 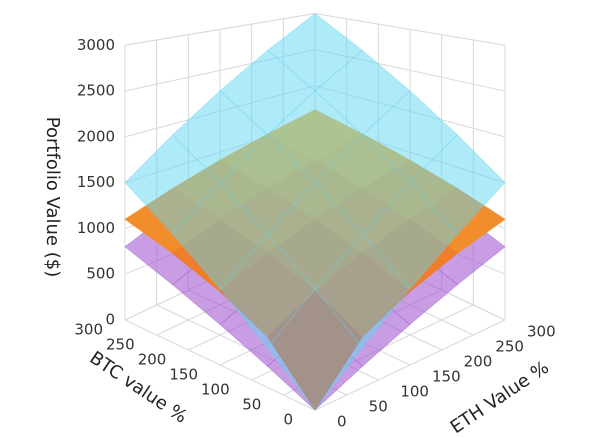 What do you see at coordinates (96, 182) in the screenshot?
I see `z-tick-label: 1500` at bounding box center [96, 182].